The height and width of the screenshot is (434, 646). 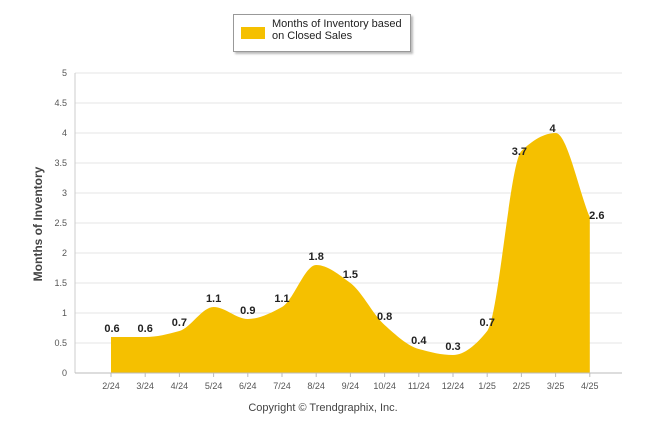 I want to click on x-tick-label: 8/24, so click(x=316, y=386).